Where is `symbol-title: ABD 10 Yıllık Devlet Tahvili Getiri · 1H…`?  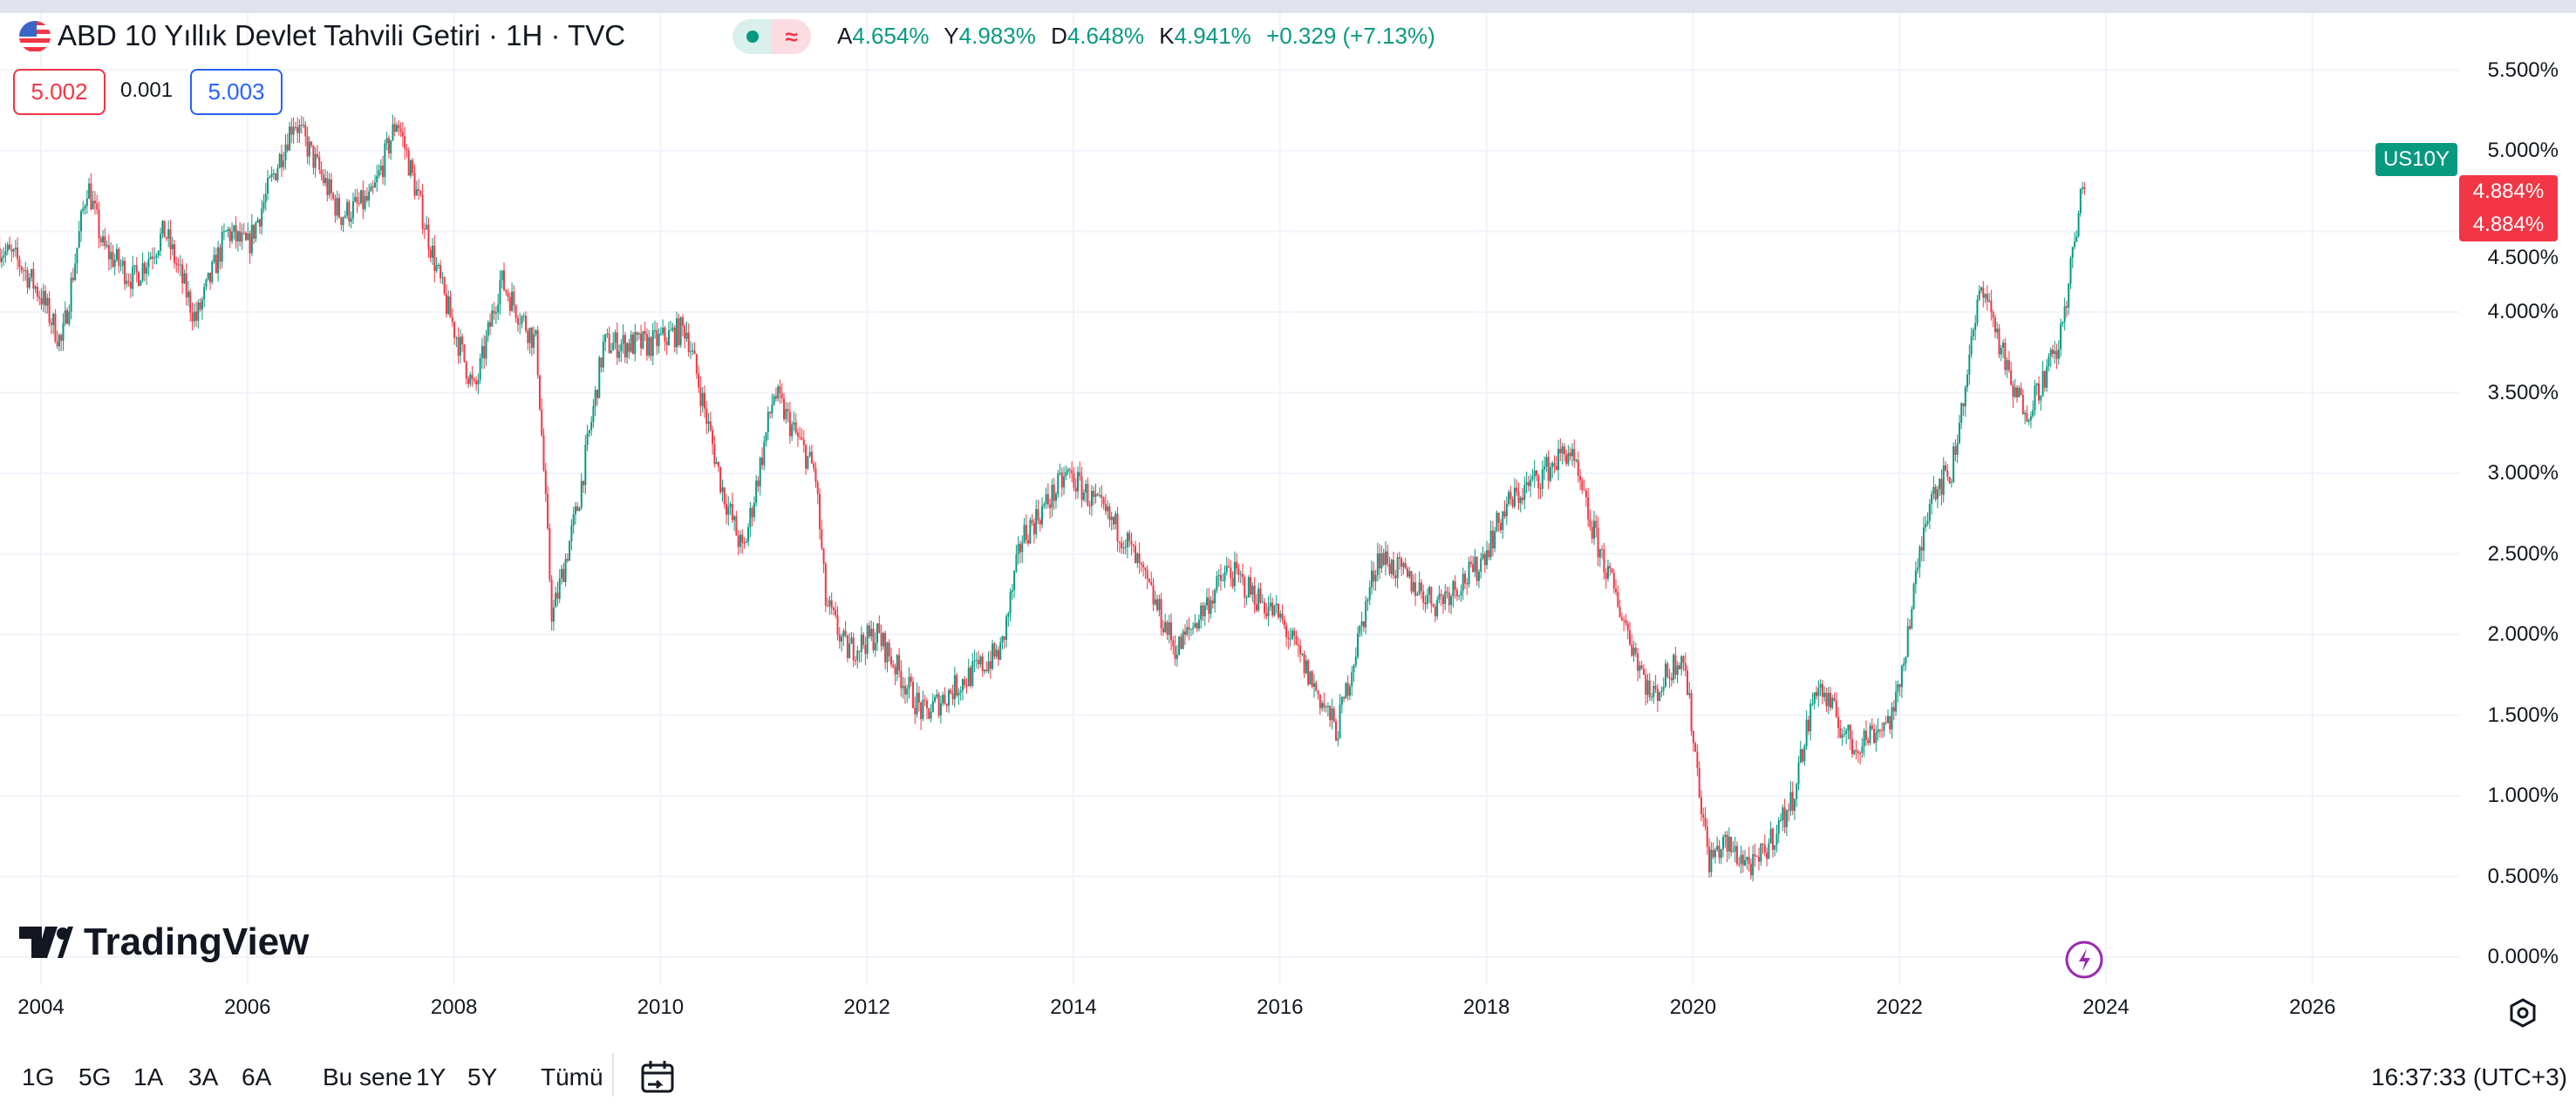
symbol-title: ABD 10 Yıllık Devlet Tahvili Getiri · 1H… is located at coordinates (342, 35).